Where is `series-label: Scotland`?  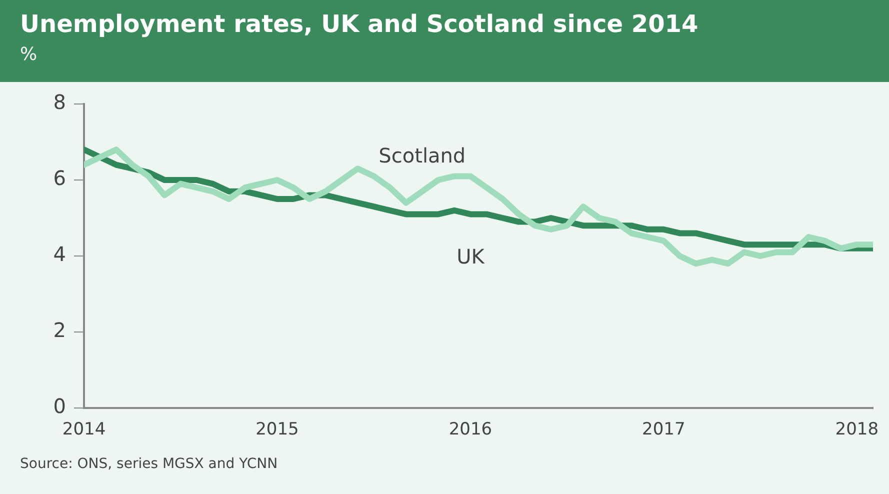
series-label: Scotland is located at coordinates (422, 156).